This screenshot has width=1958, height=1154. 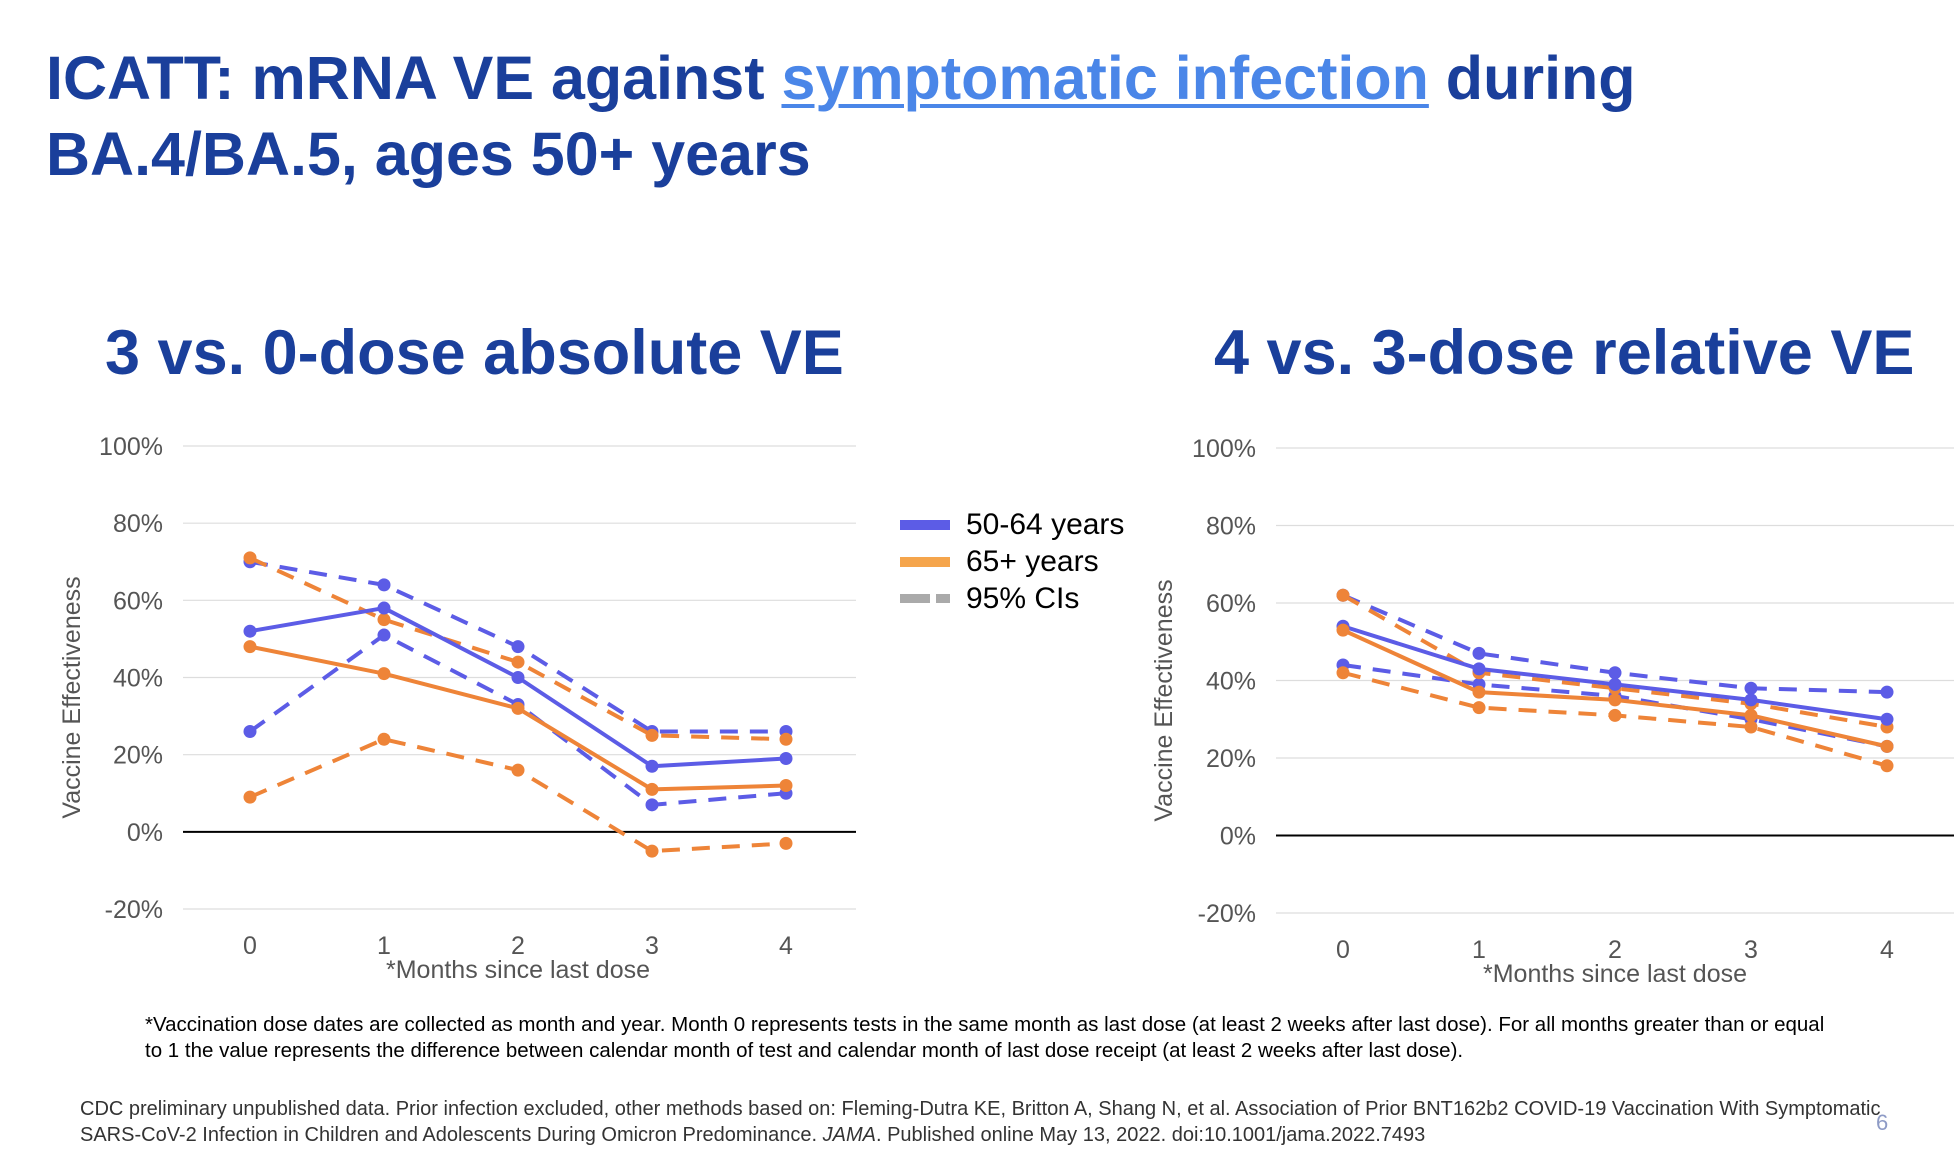 What do you see at coordinates (518, 795) in the screenshot?
I see `series-line-ci-lower-65plus` at bounding box center [518, 795].